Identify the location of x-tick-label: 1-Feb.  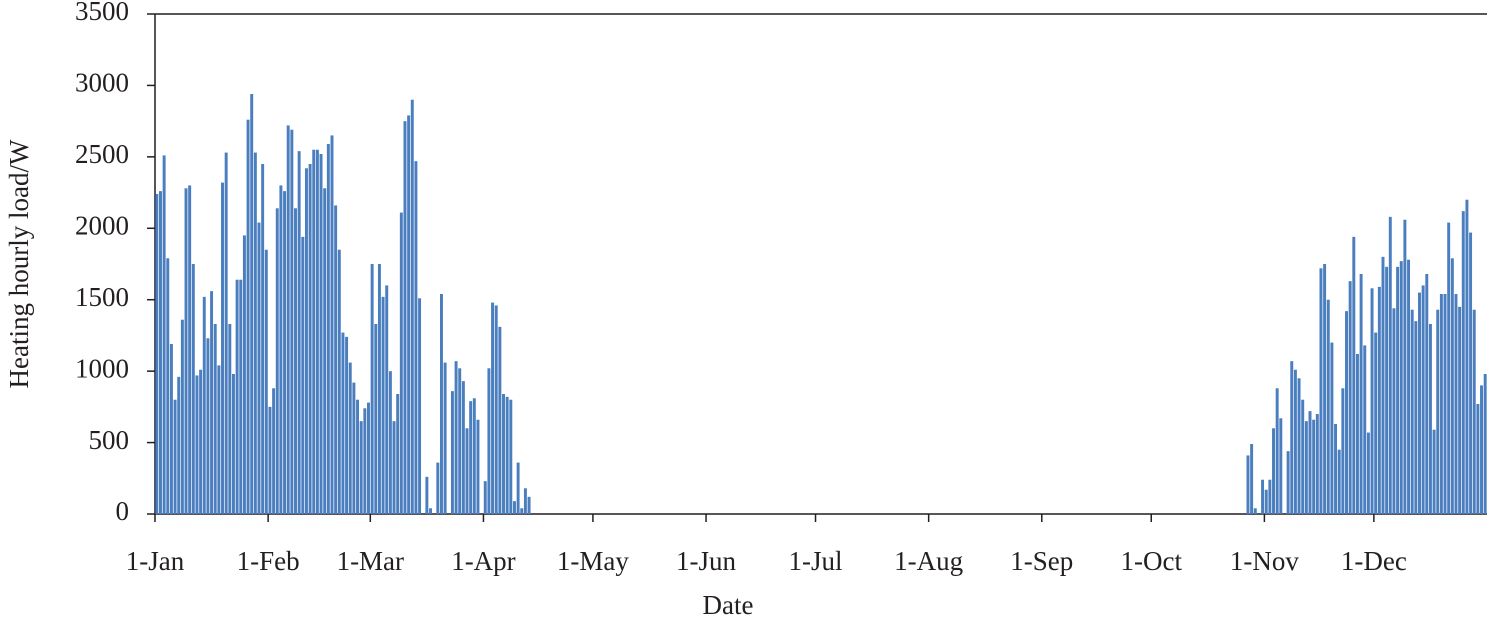
(268, 561).